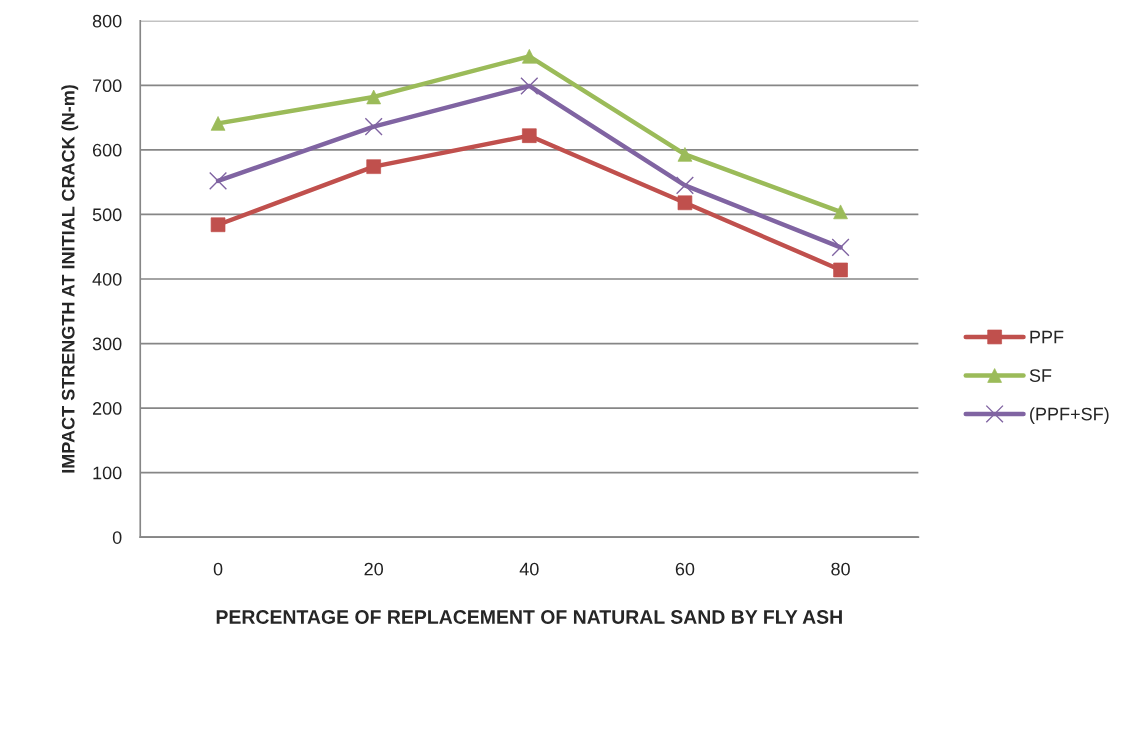 Image resolution: width=1131 pixels, height=742 pixels. What do you see at coordinates (107, 408) in the screenshot?
I see `y-tick-label: 200` at bounding box center [107, 408].